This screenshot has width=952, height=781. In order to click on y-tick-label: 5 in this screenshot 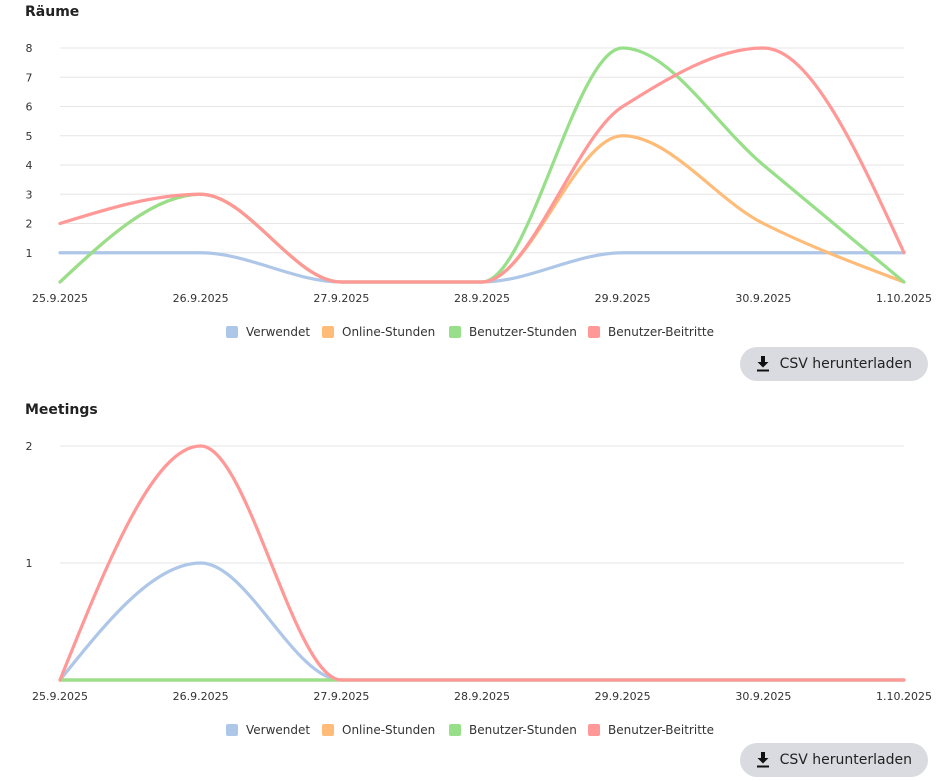, I will do `click(29, 136)`.